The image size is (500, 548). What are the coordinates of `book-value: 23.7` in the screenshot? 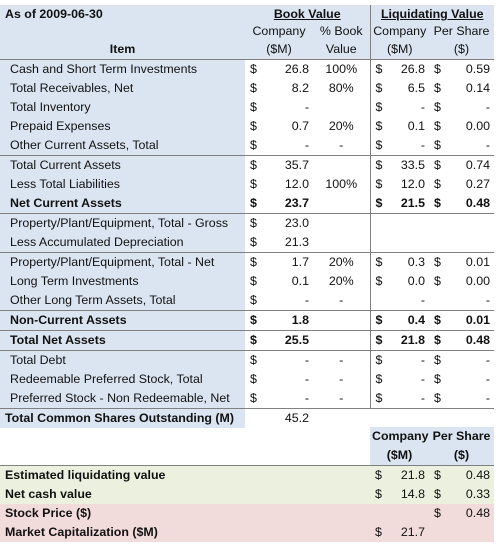 It's located at (290, 204).